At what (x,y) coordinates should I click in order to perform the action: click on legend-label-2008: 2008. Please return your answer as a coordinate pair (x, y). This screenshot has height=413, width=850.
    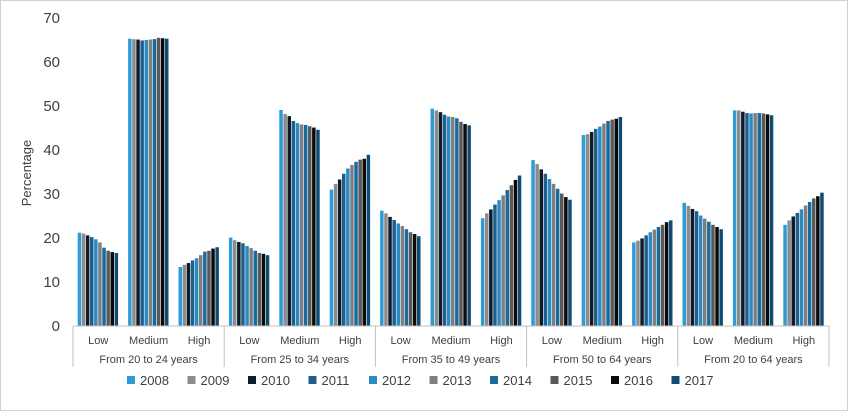
    Looking at the image, I should click on (154, 380).